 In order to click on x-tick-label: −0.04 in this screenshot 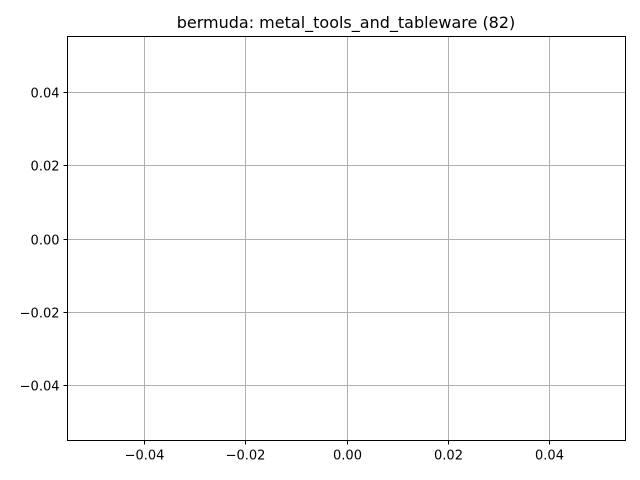, I will do `click(145, 456)`.